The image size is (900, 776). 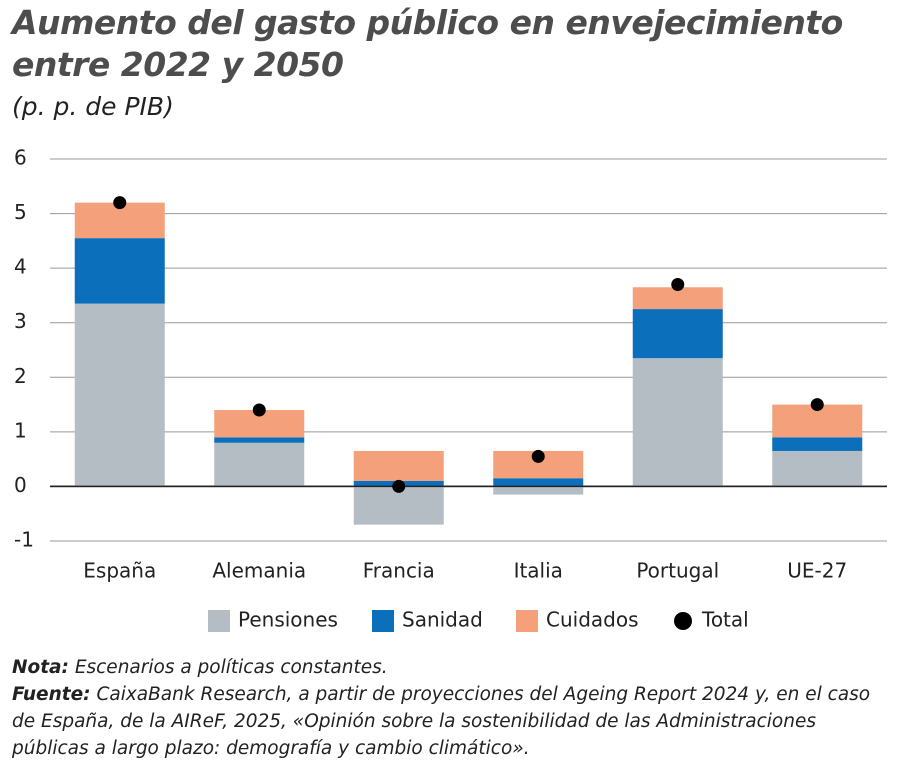 I want to click on y-tick-label: 3, so click(x=20, y=321).